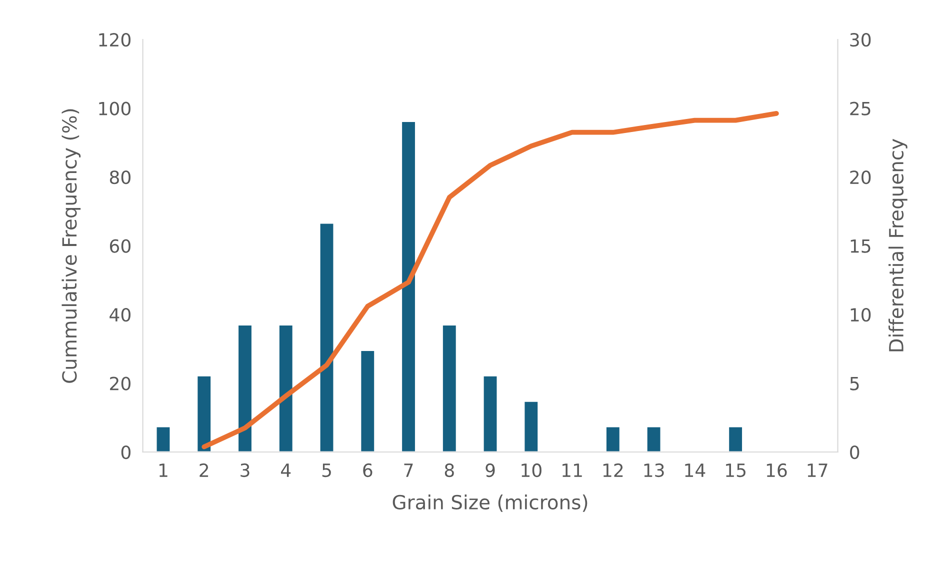 The height and width of the screenshot is (565, 952). I want to click on x-tick-label: 7, so click(408, 470).